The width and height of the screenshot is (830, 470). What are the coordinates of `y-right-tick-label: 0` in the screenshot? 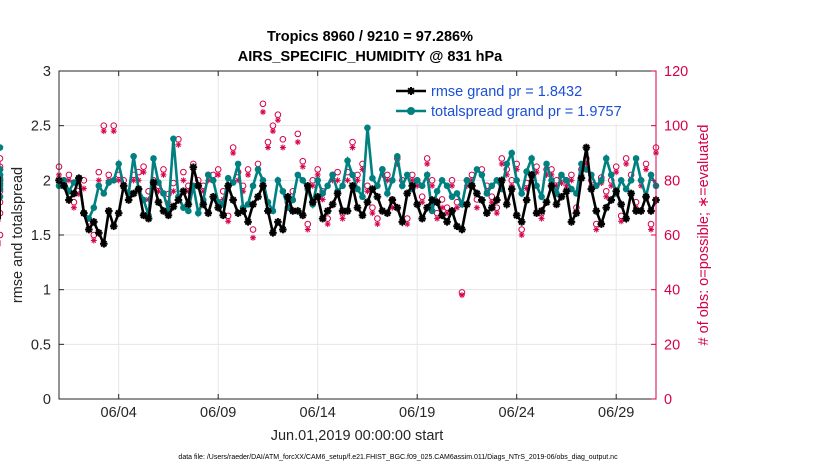 It's located at (668, 400).